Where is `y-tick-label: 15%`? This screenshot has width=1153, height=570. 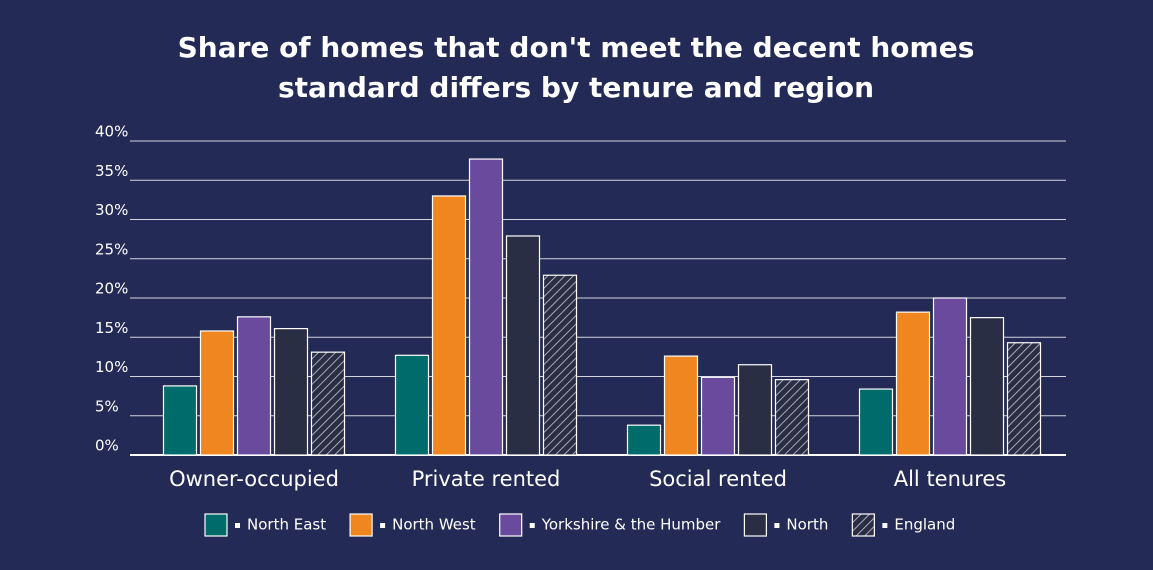
y-tick-label: 15% is located at coordinates (111, 328).